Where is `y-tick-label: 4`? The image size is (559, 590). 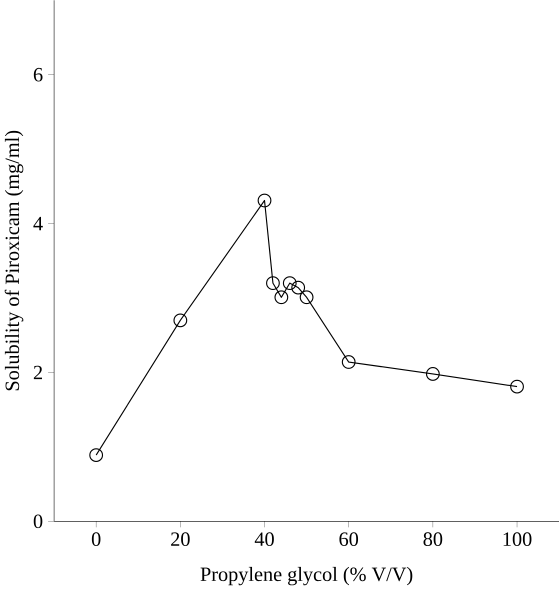
y-tick-label: 4 is located at coordinates (38, 223).